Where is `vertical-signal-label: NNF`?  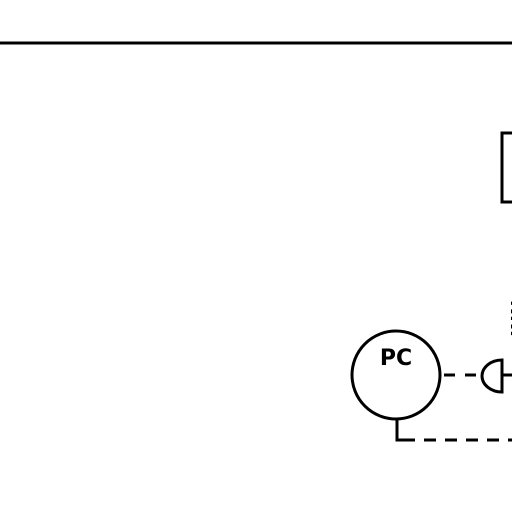
vertical-signal-label: NNF is located at coordinates (509, 321).